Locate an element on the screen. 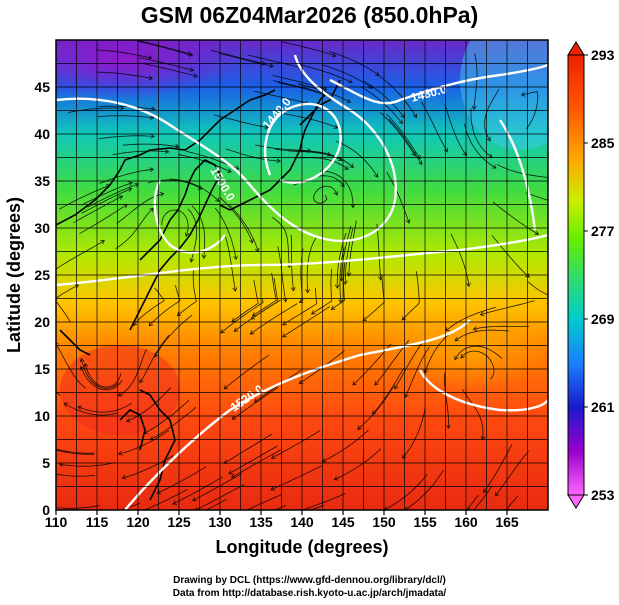  x-tick-label: 120 is located at coordinates (138, 522).